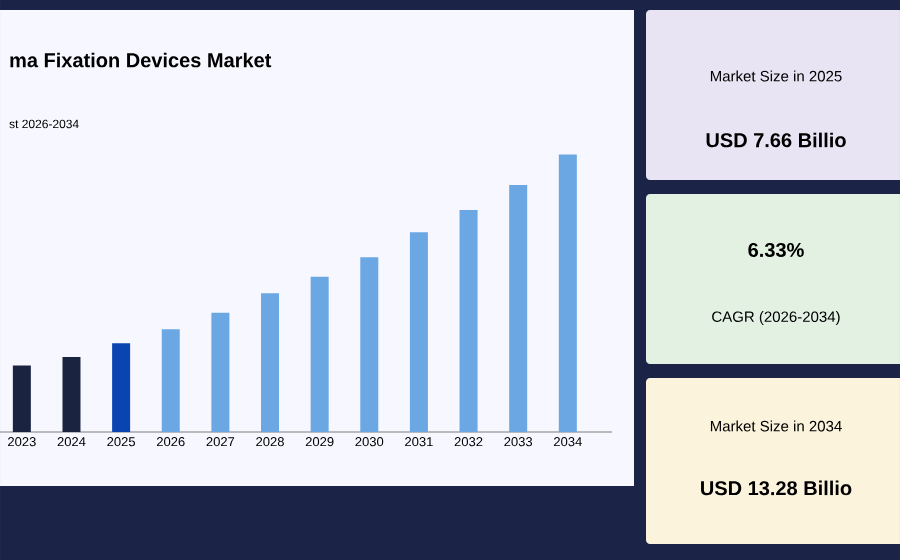 This screenshot has width=900, height=560. Describe the element at coordinates (141, 60) in the screenshot. I see `chart-title: ma Fixation Devices Market` at that location.